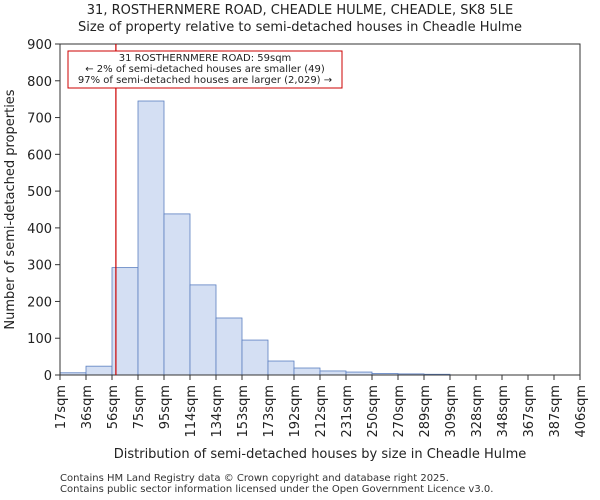  I want to click on y-tick-label: 600, so click(39, 155).